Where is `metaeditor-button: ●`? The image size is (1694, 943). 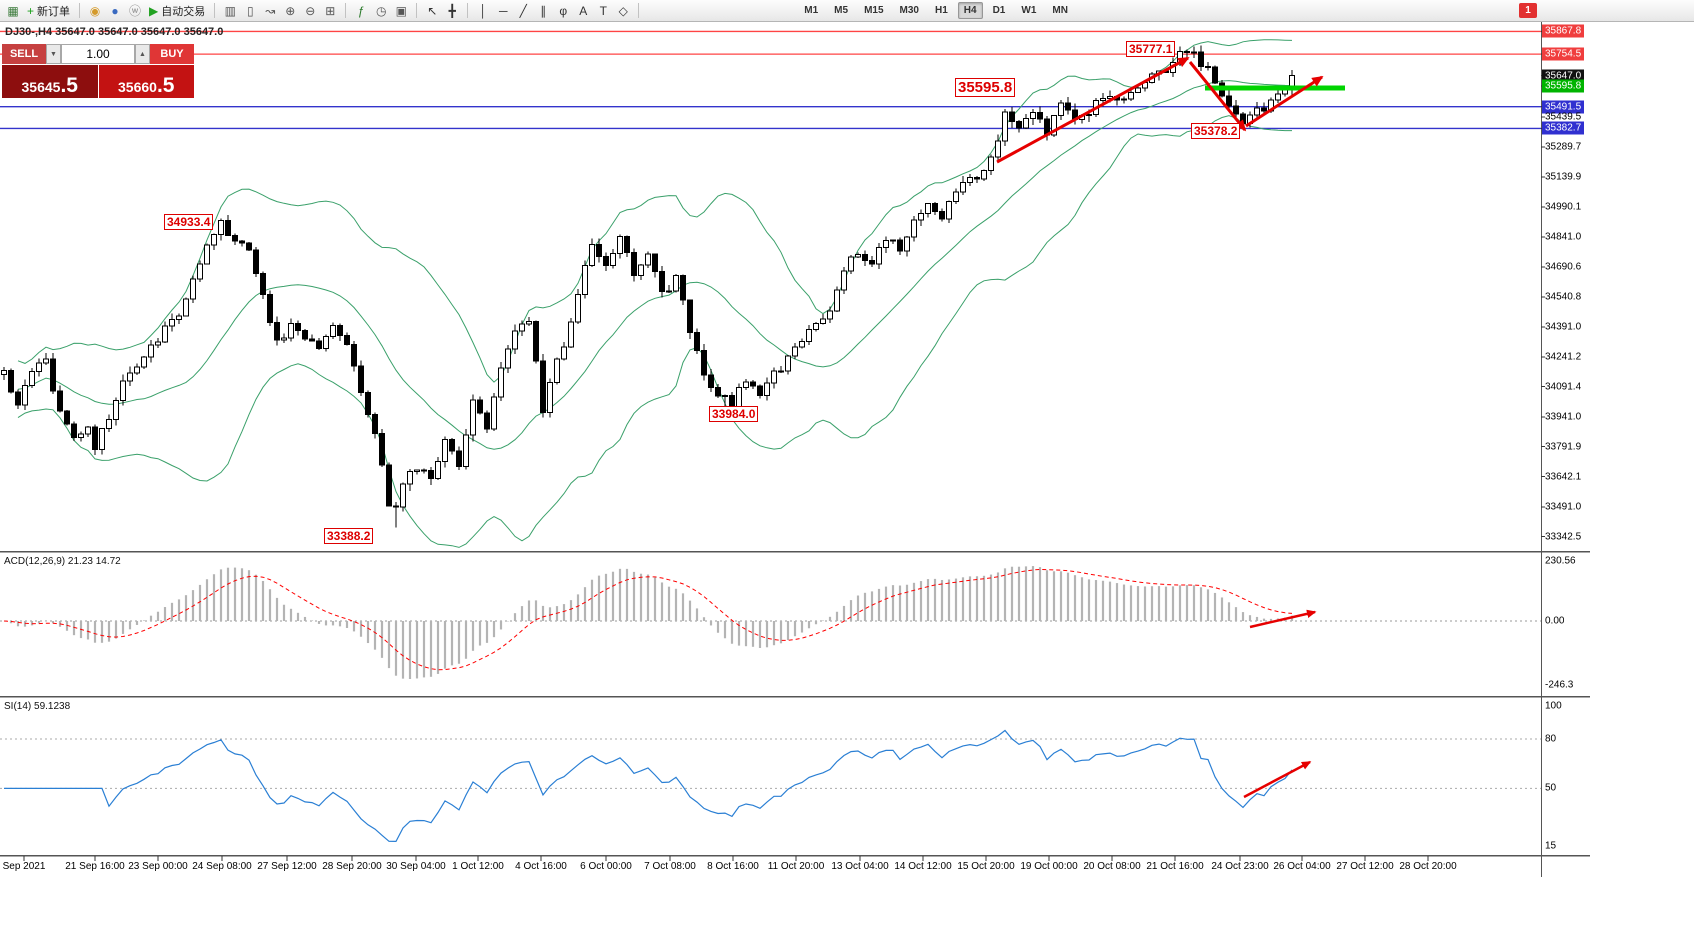
metaeditor-button: ● is located at coordinates (115, 11).